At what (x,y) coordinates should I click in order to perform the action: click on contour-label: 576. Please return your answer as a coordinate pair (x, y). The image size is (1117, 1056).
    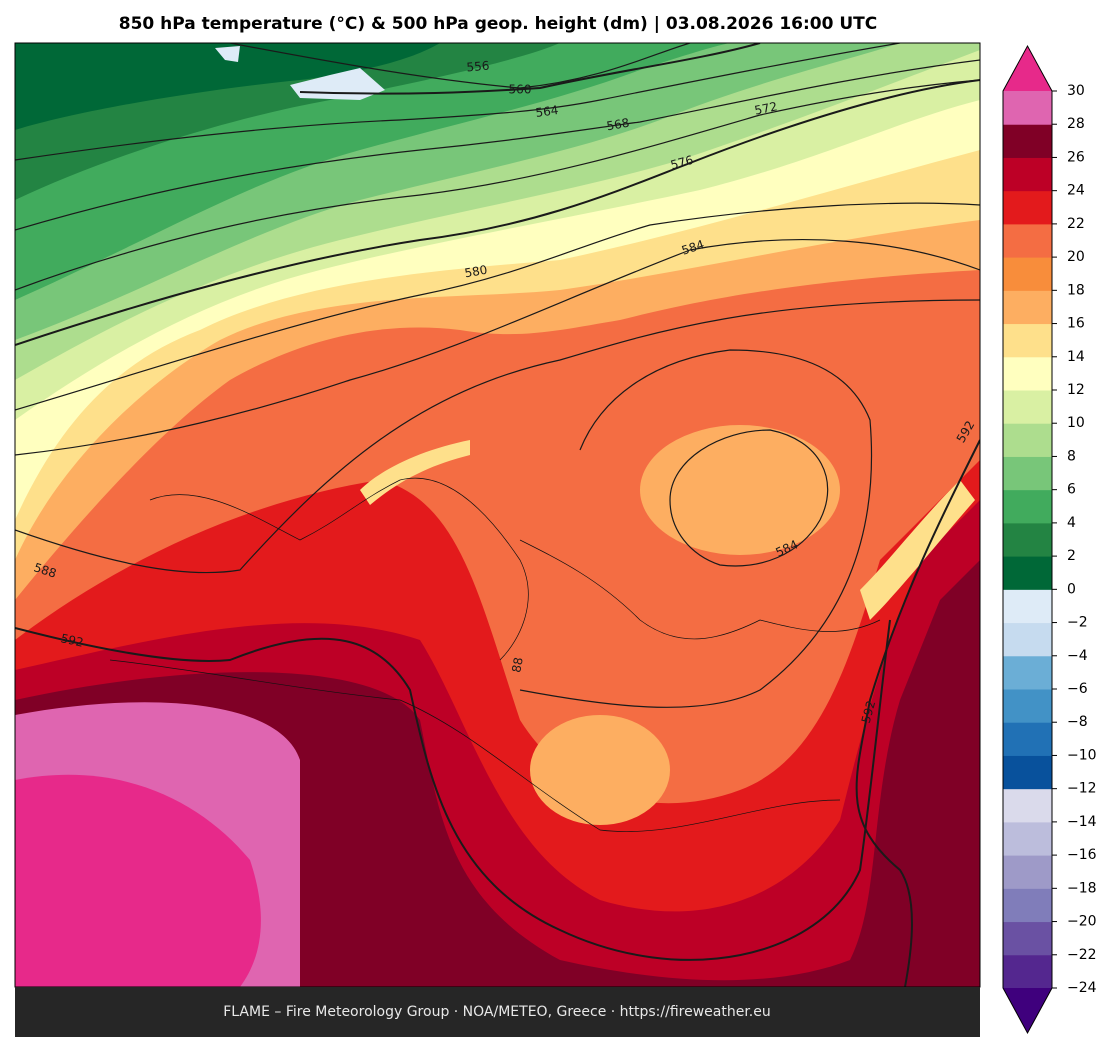
    Looking at the image, I should click on (682, 162).